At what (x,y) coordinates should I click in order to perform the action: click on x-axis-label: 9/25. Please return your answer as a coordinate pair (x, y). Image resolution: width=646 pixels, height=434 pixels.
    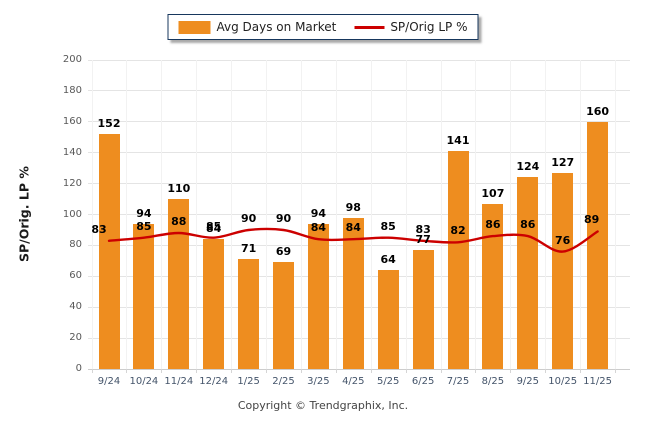
    Looking at the image, I should click on (528, 381).